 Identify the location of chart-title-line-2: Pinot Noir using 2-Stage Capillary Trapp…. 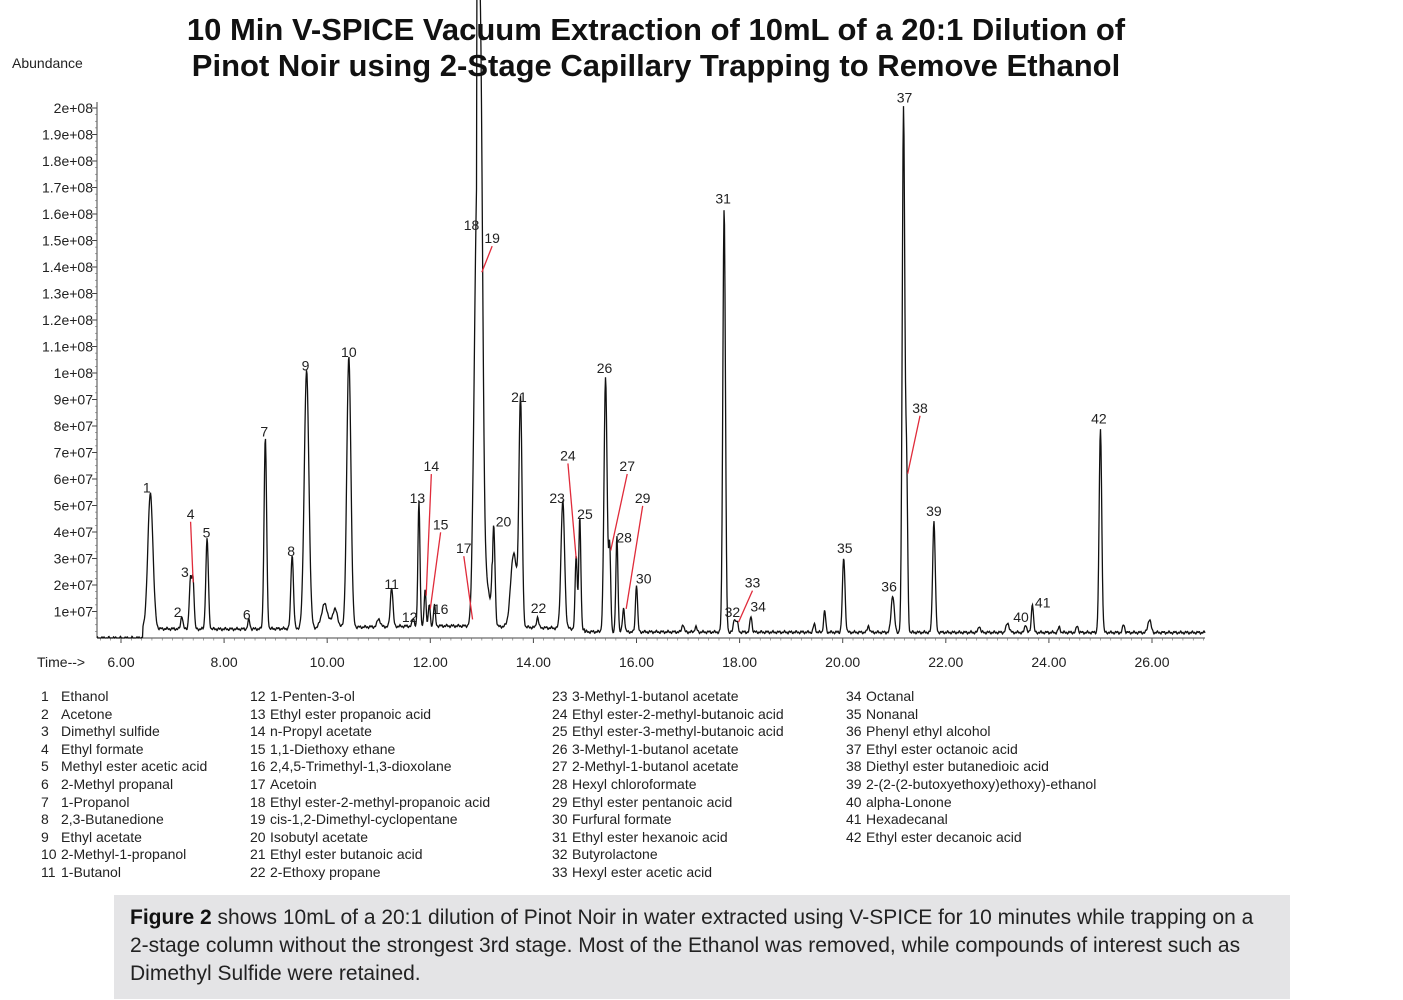
(656, 65).